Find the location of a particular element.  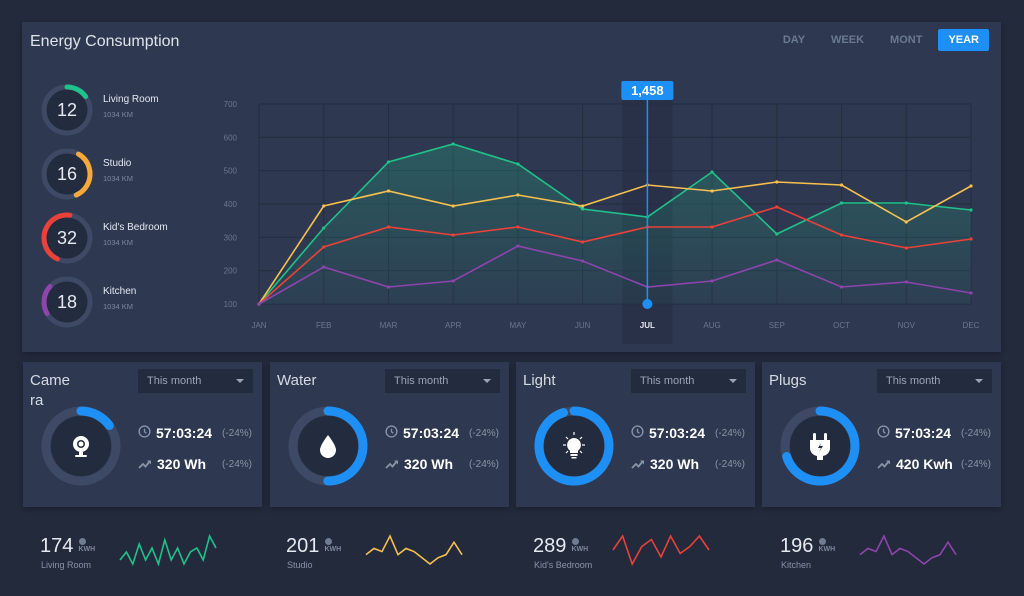

highlight-handle is located at coordinates (647, 304).